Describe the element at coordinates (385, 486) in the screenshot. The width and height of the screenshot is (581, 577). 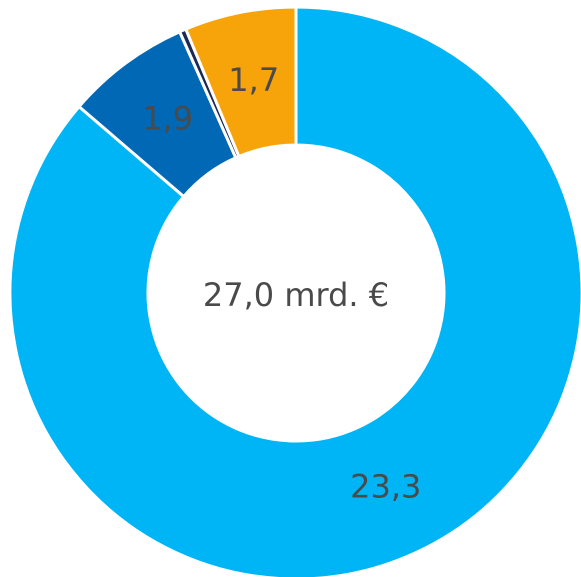
I see `value-label: 23,3` at that location.